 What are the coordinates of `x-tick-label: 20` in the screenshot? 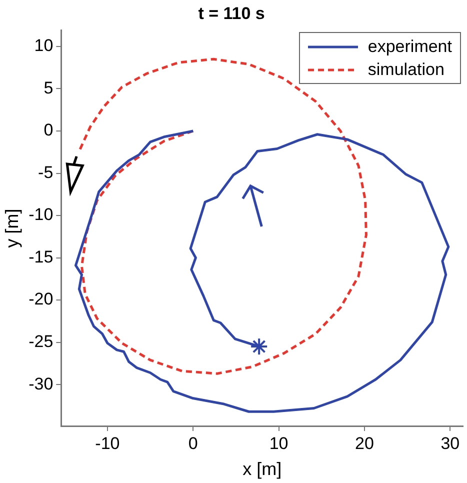 It's located at (364, 443).